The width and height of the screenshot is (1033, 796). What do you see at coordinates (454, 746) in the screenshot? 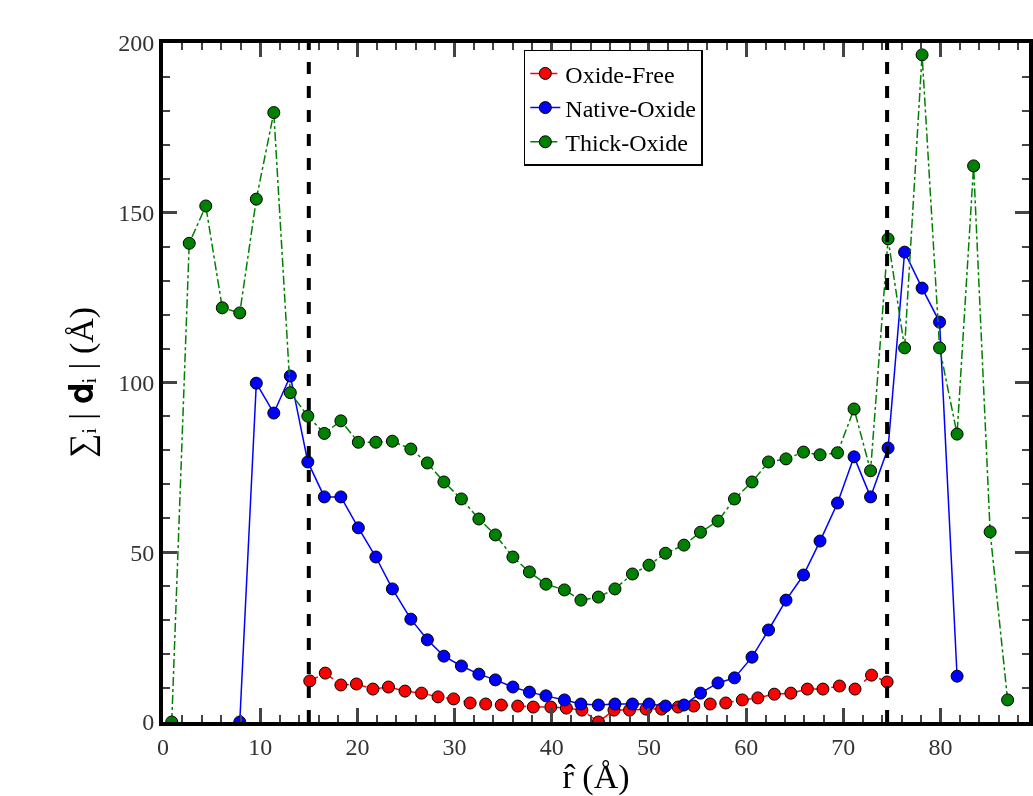
I see `x-tick-label: 30` at bounding box center [454, 746].